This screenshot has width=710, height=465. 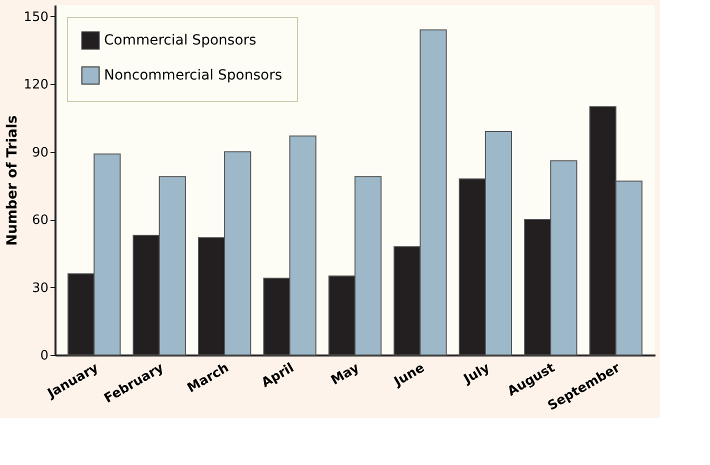 I want to click on y-axis-title: Number of Trials, so click(x=12, y=180).